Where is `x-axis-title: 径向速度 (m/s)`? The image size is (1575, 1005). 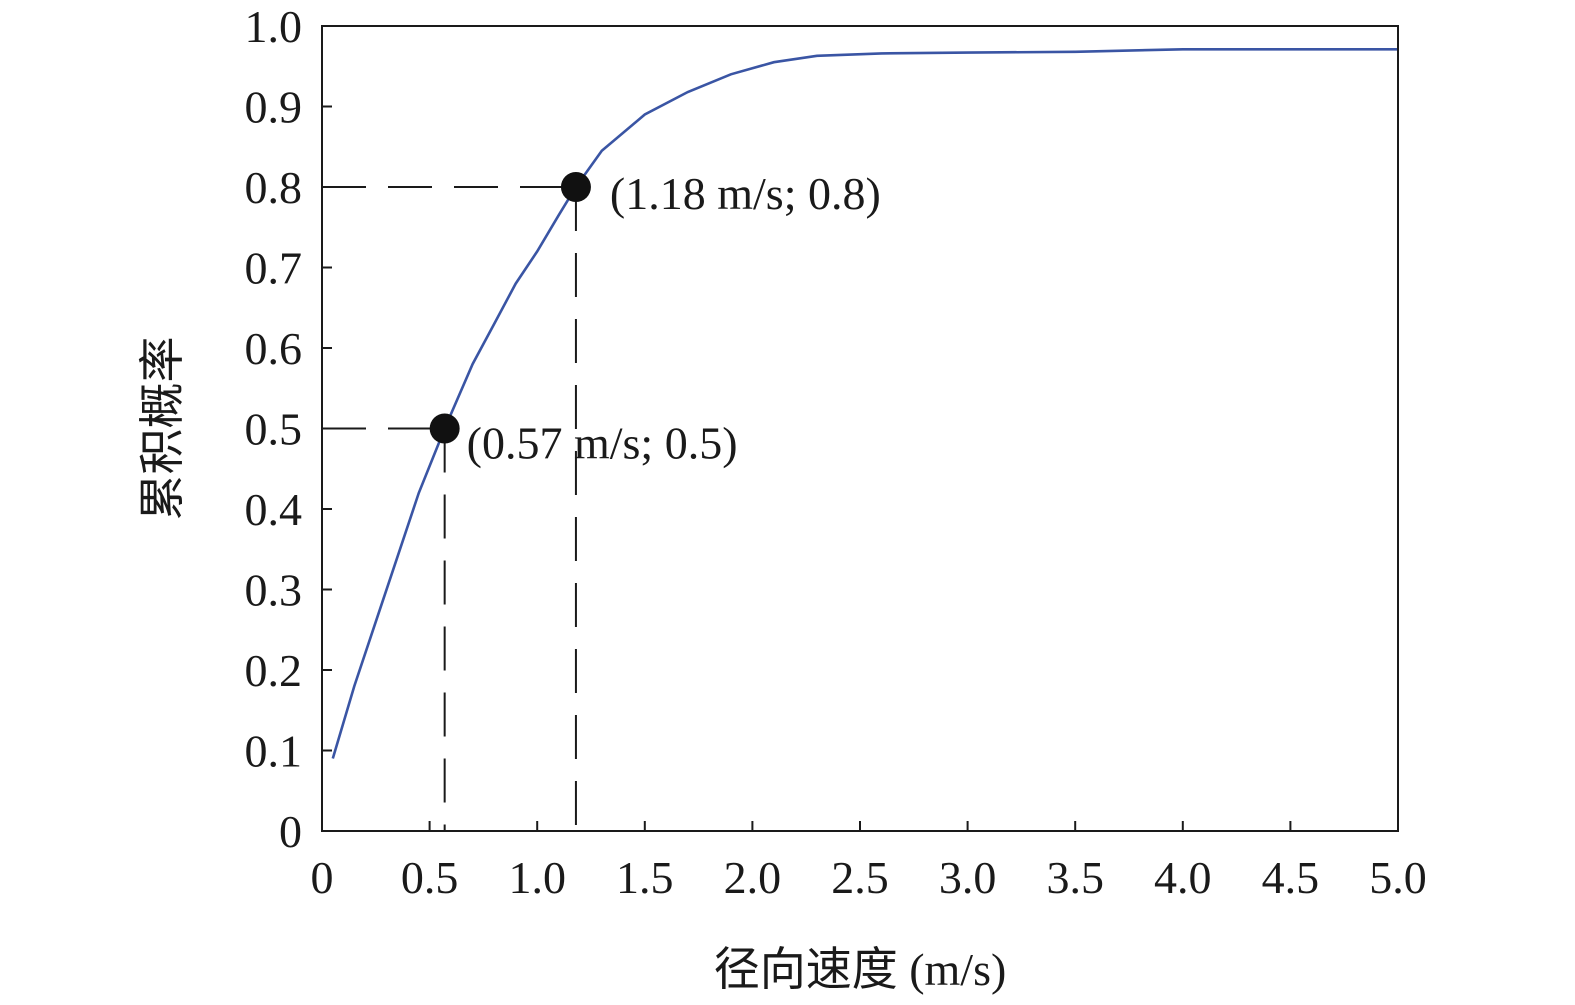
x-axis-title: 径向速度 (m/s) is located at coordinates (860, 969).